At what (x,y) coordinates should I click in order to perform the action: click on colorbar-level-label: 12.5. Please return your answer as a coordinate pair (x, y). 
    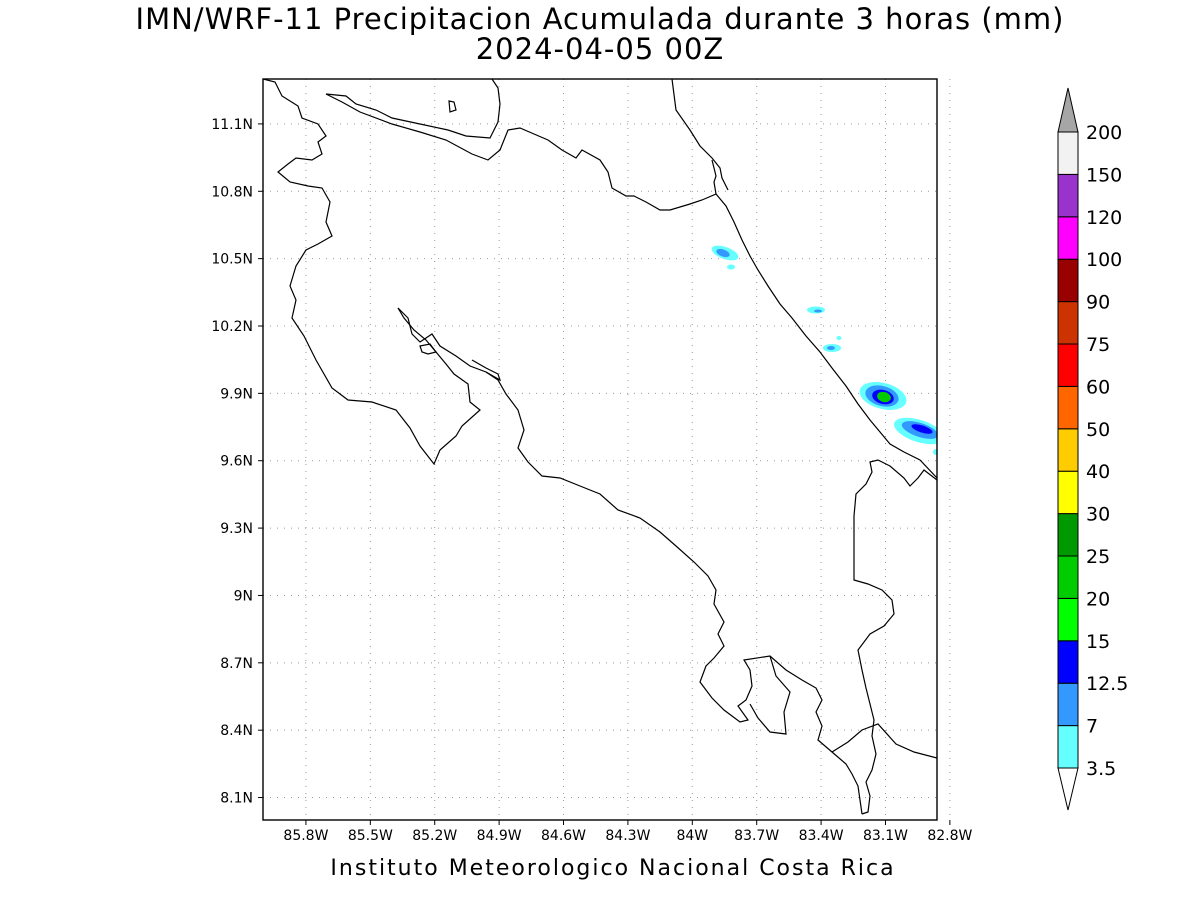
    Looking at the image, I should click on (1107, 684).